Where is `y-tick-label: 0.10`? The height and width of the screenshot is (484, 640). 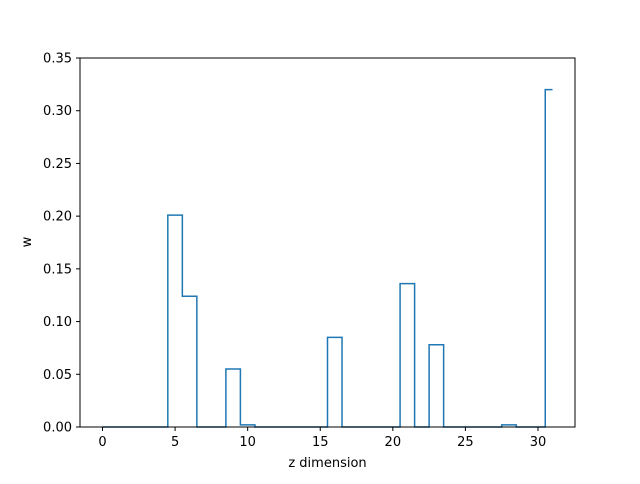
y-tick-label: 0.10 is located at coordinates (57, 322).